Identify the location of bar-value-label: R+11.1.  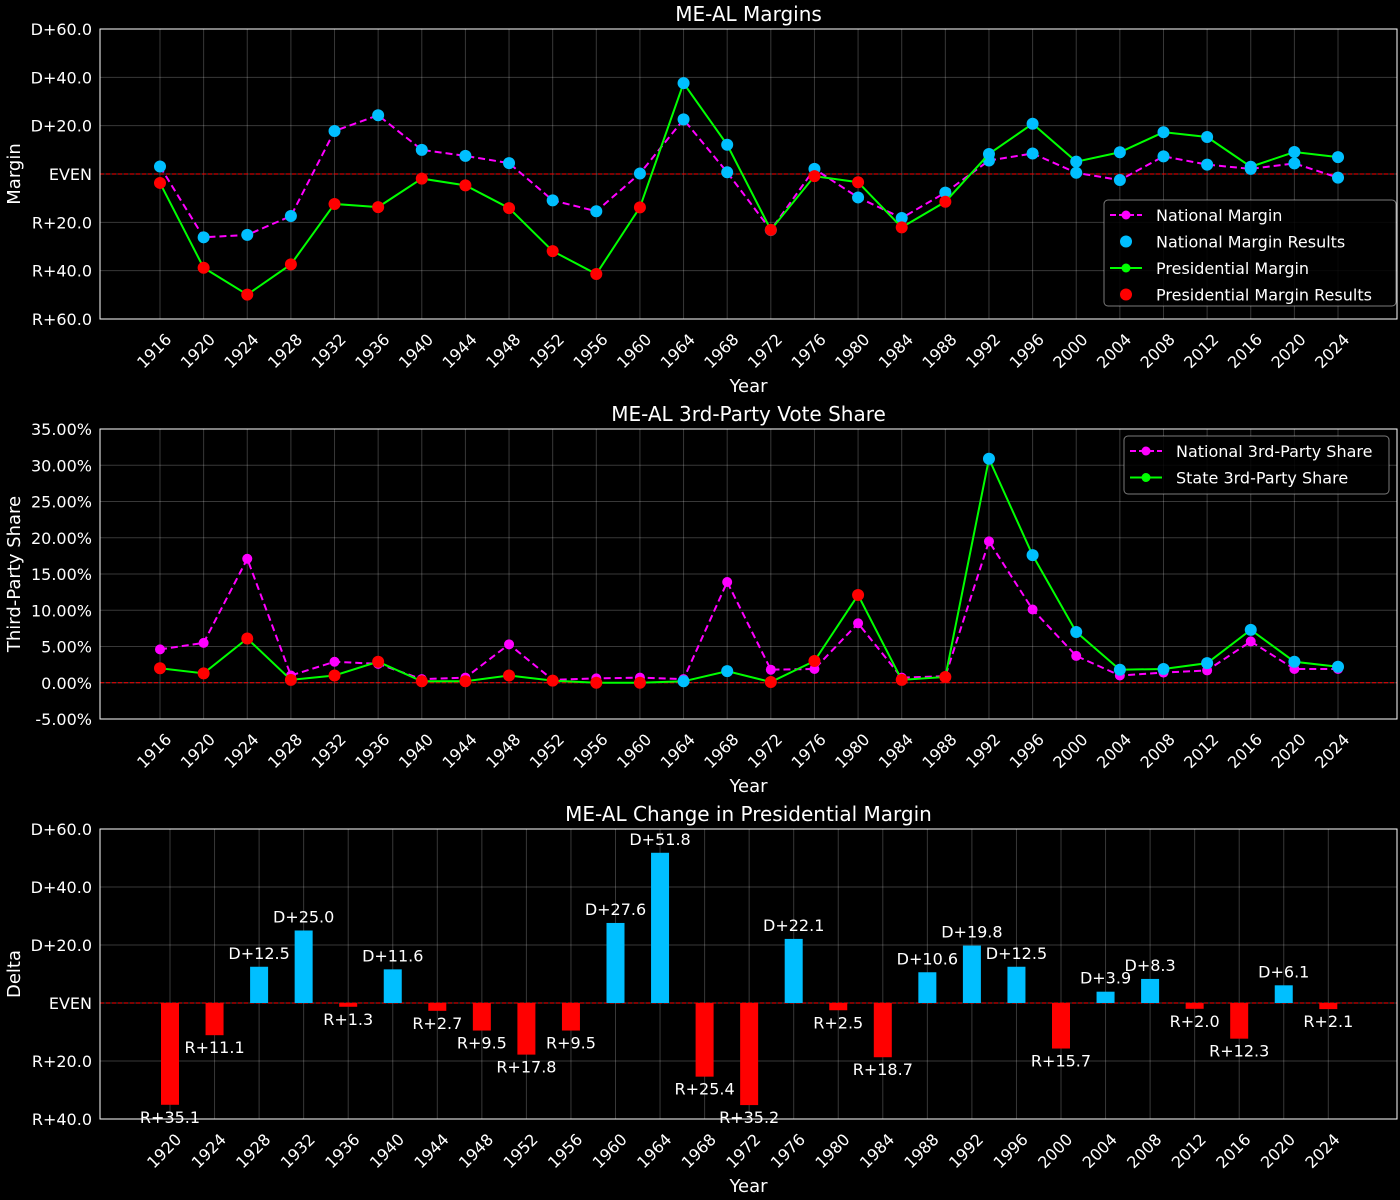
(214, 1047).